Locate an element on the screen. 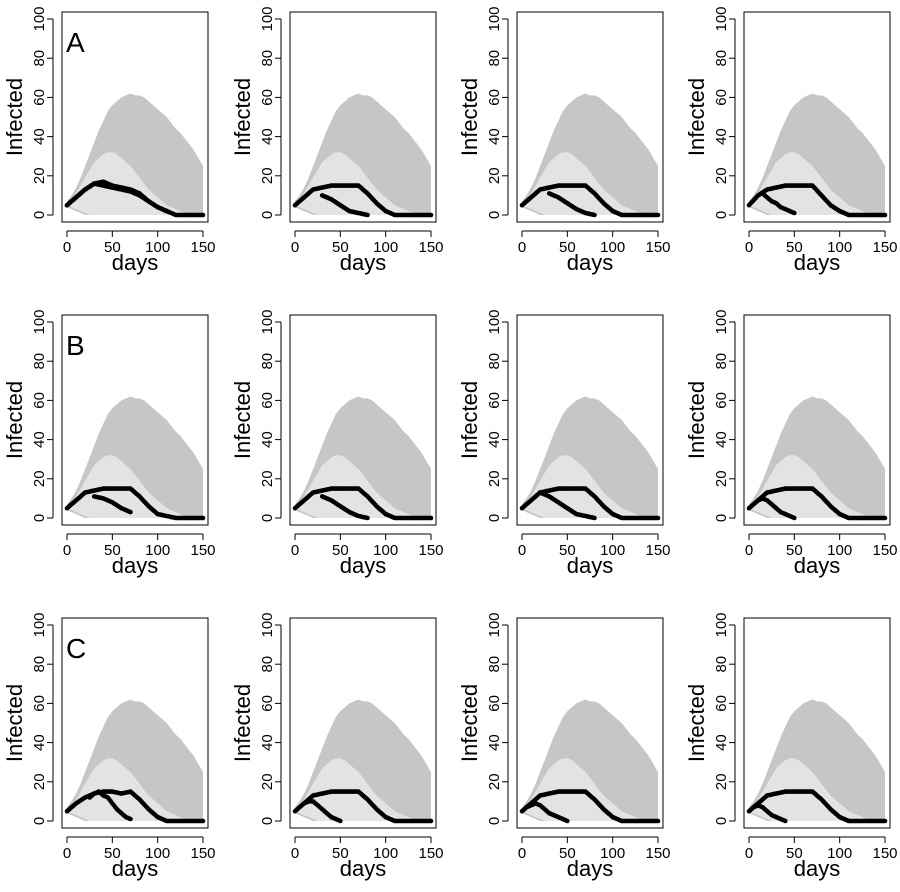  panel-1: 0 20 40 60 80 100 0 50 100 150 days Infected A is located at coordinates (109, 140).